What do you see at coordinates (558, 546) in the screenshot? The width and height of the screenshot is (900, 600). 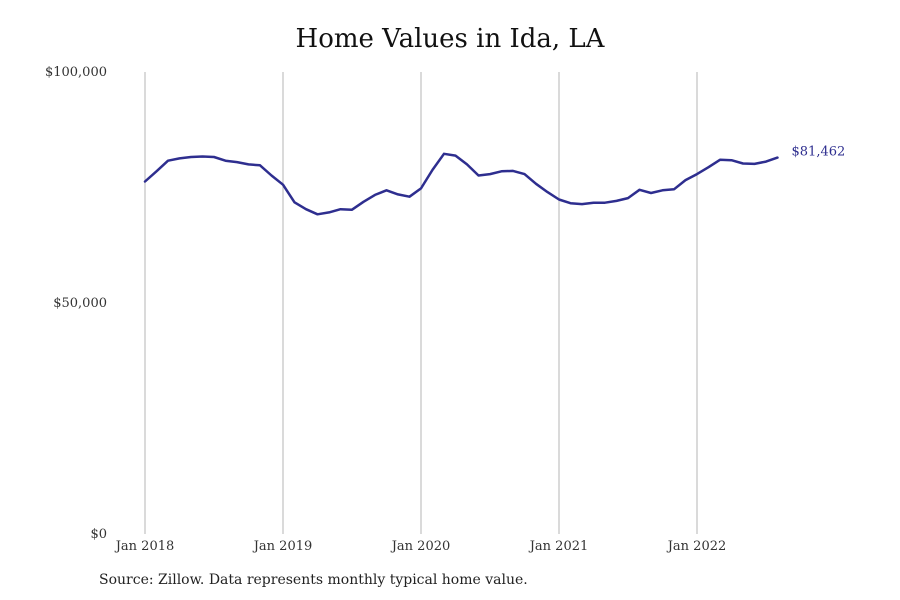 I see `x-tick-label: Jan 2021` at bounding box center [558, 546].